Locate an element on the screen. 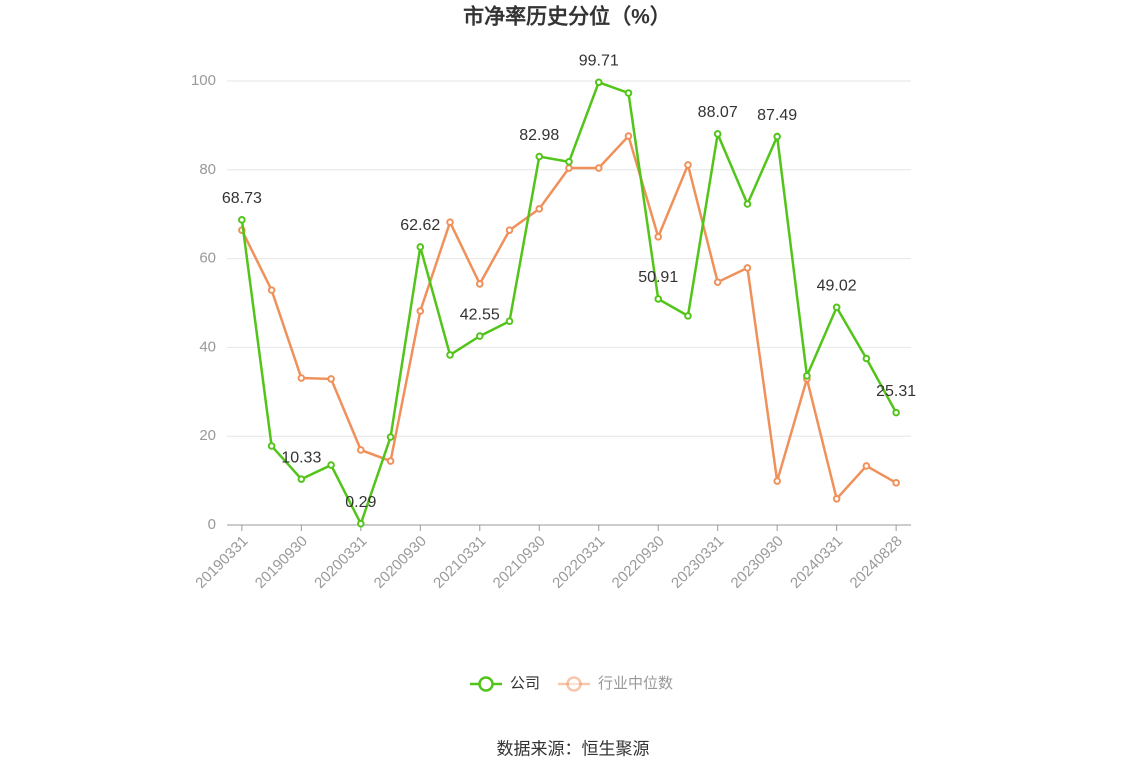 The width and height of the screenshot is (1147, 776). data-label: 0.29 is located at coordinates (360, 502).